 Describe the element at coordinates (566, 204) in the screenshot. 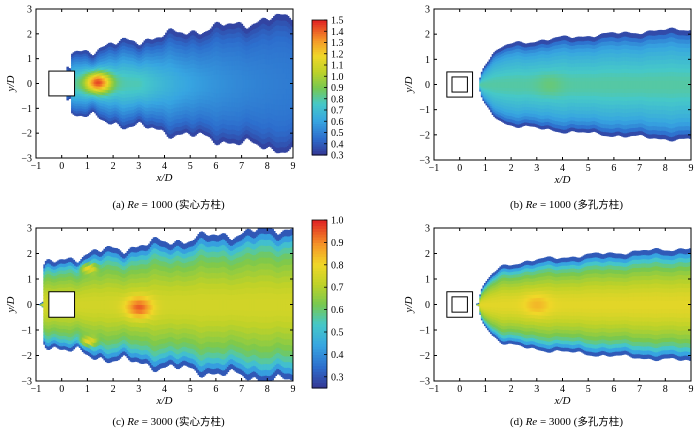

I see `panel-caption: (b) Re = 1000 (多孔方柱)` at that location.